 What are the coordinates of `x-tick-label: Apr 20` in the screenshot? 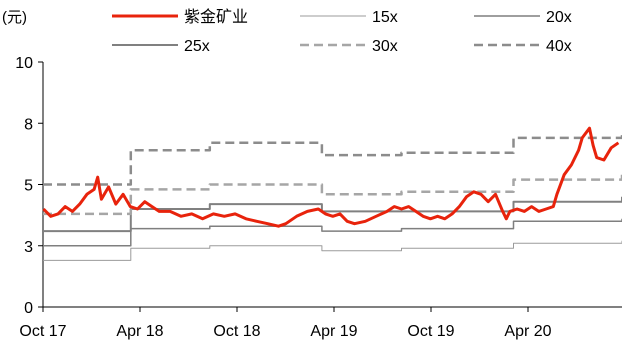 It's located at (527, 331).